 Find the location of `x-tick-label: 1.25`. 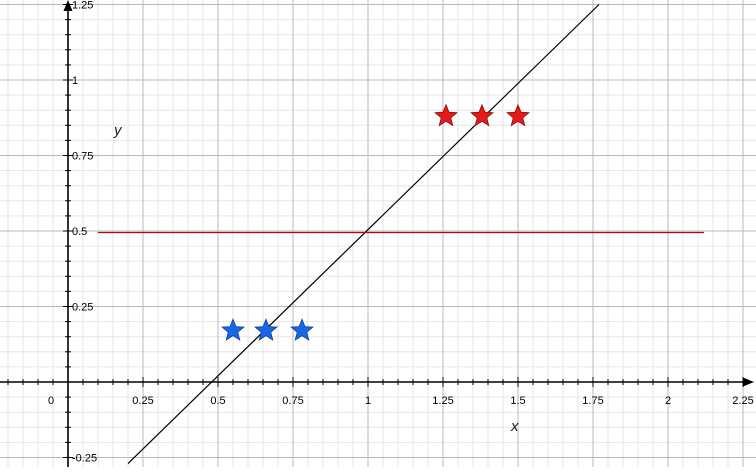

x-tick-label: 1.25 is located at coordinates (442, 401).